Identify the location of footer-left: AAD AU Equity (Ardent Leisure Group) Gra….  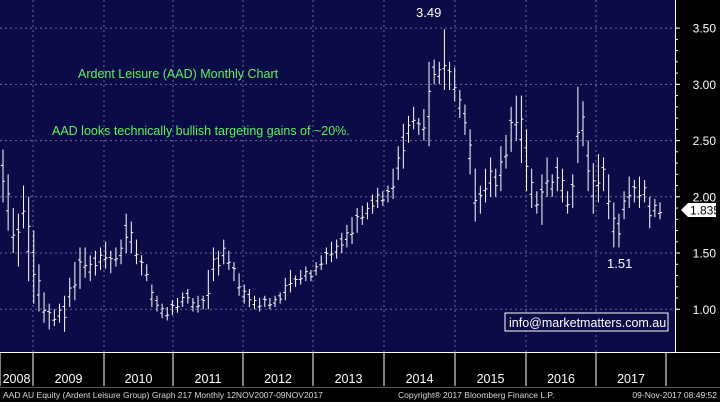
(163, 395).